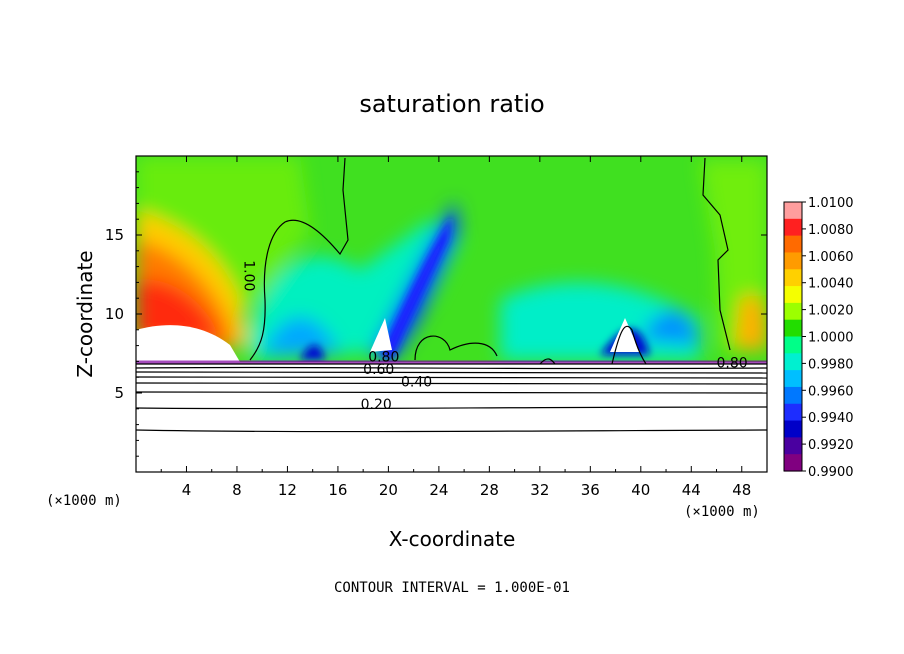 Image resolution: width=904 pixels, height=654 pixels. What do you see at coordinates (494, 336) in the screenshot?
I see `contour-labels: 1.000.800.600.400.200.80` at bounding box center [494, 336].